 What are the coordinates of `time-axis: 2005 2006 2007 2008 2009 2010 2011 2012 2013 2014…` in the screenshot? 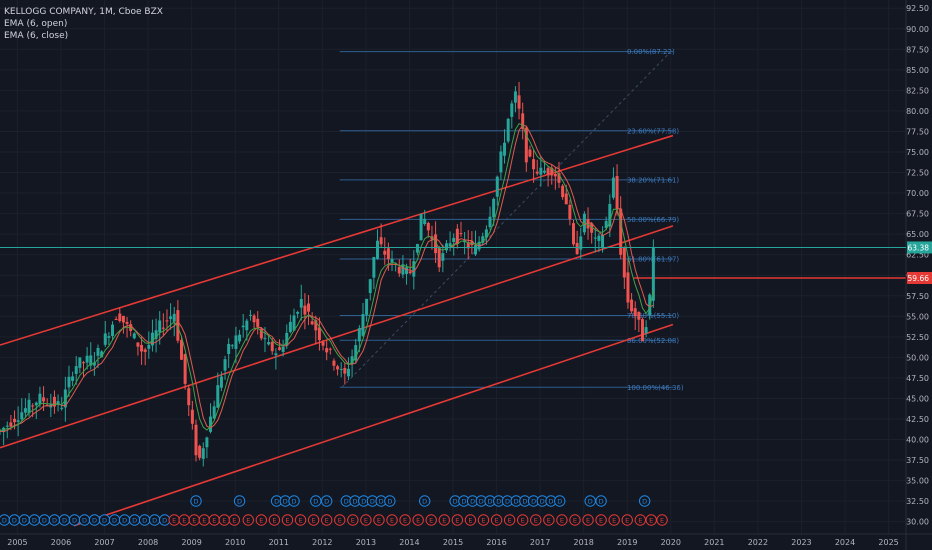 It's located at (466, 540).